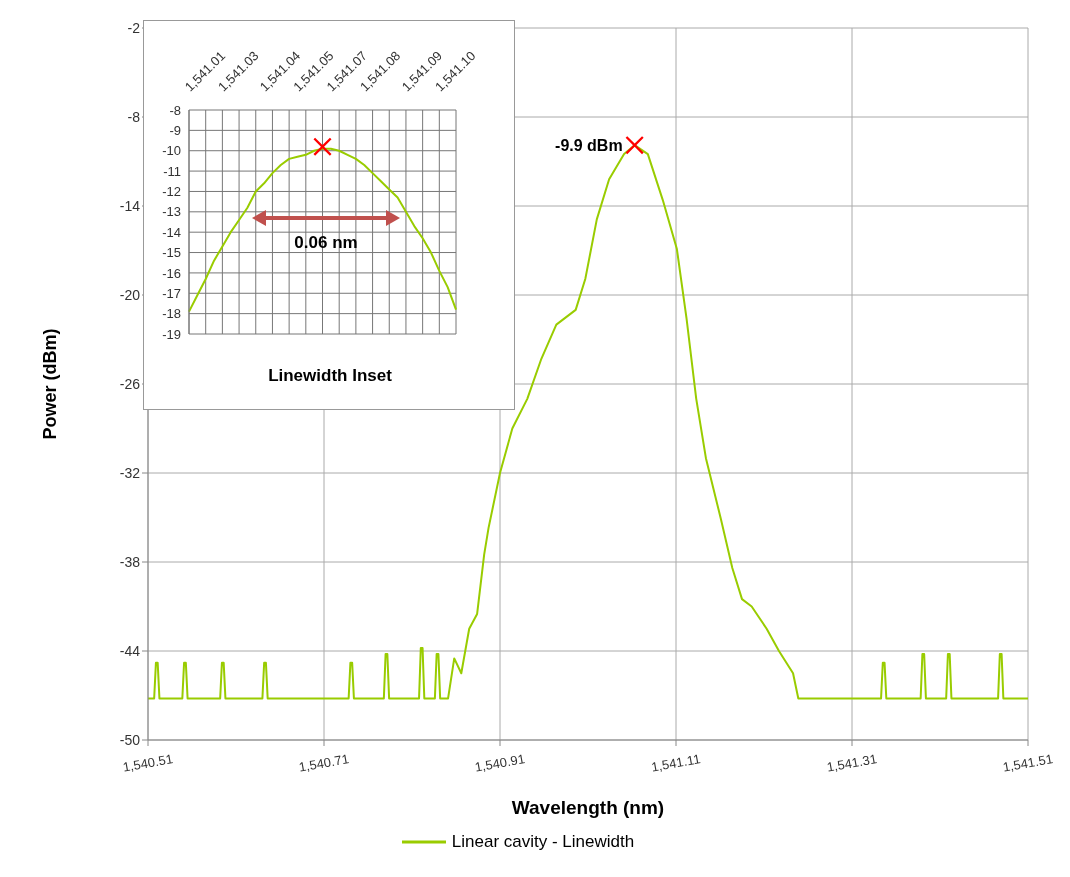 Image resolution: width=1070 pixels, height=877 pixels. I want to click on y-tick-label: -18, so click(171, 314).